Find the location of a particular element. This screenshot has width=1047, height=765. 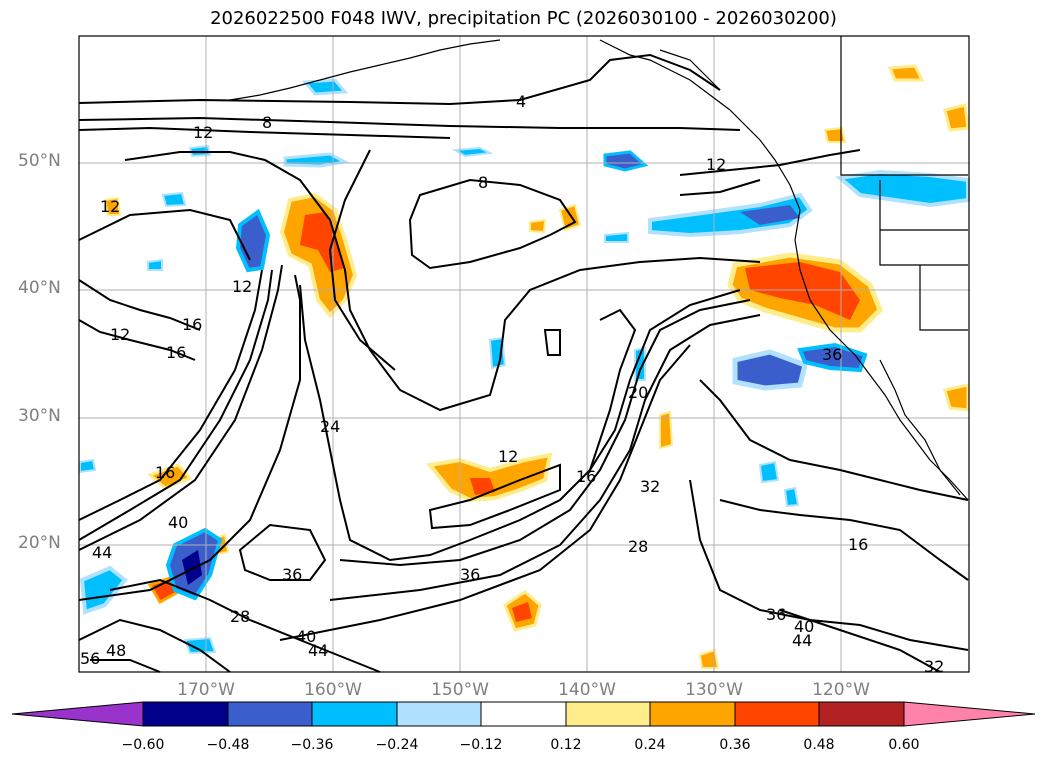

colorbar-tick-label: 0.48 is located at coordinates (819, 745).